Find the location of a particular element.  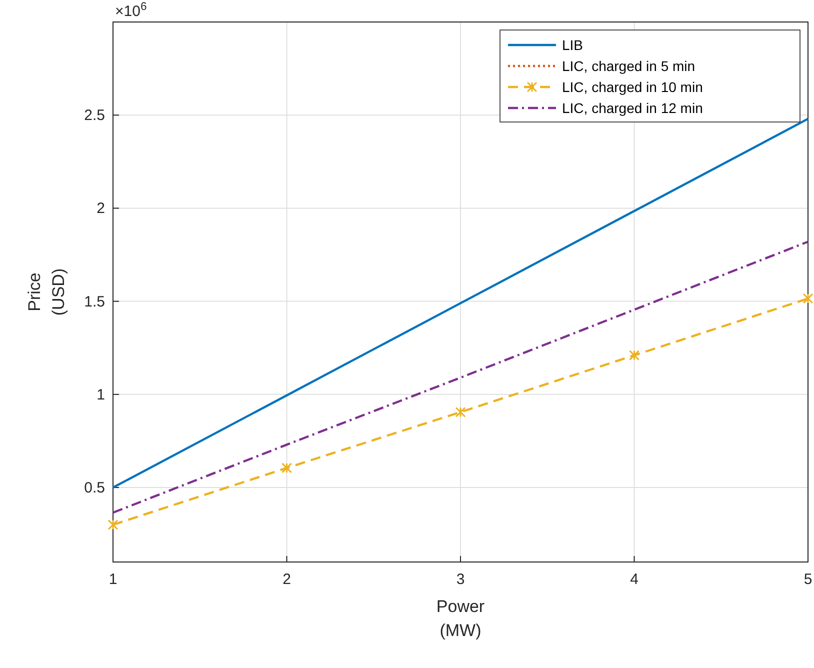

y-axis-title: Price (USD) is located at coordinates (46, 292).